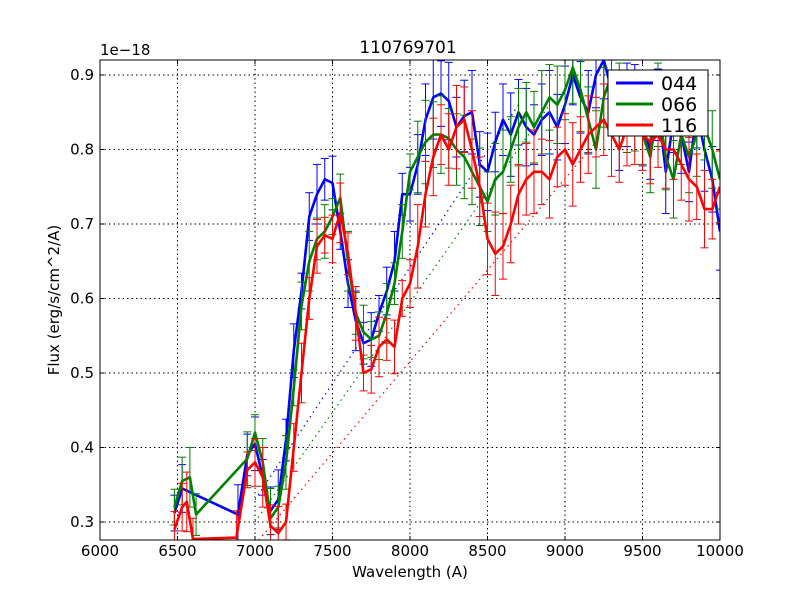 The image size is (800, 604). I want to click on y-tick-label: 0.8, so click(82, 150).